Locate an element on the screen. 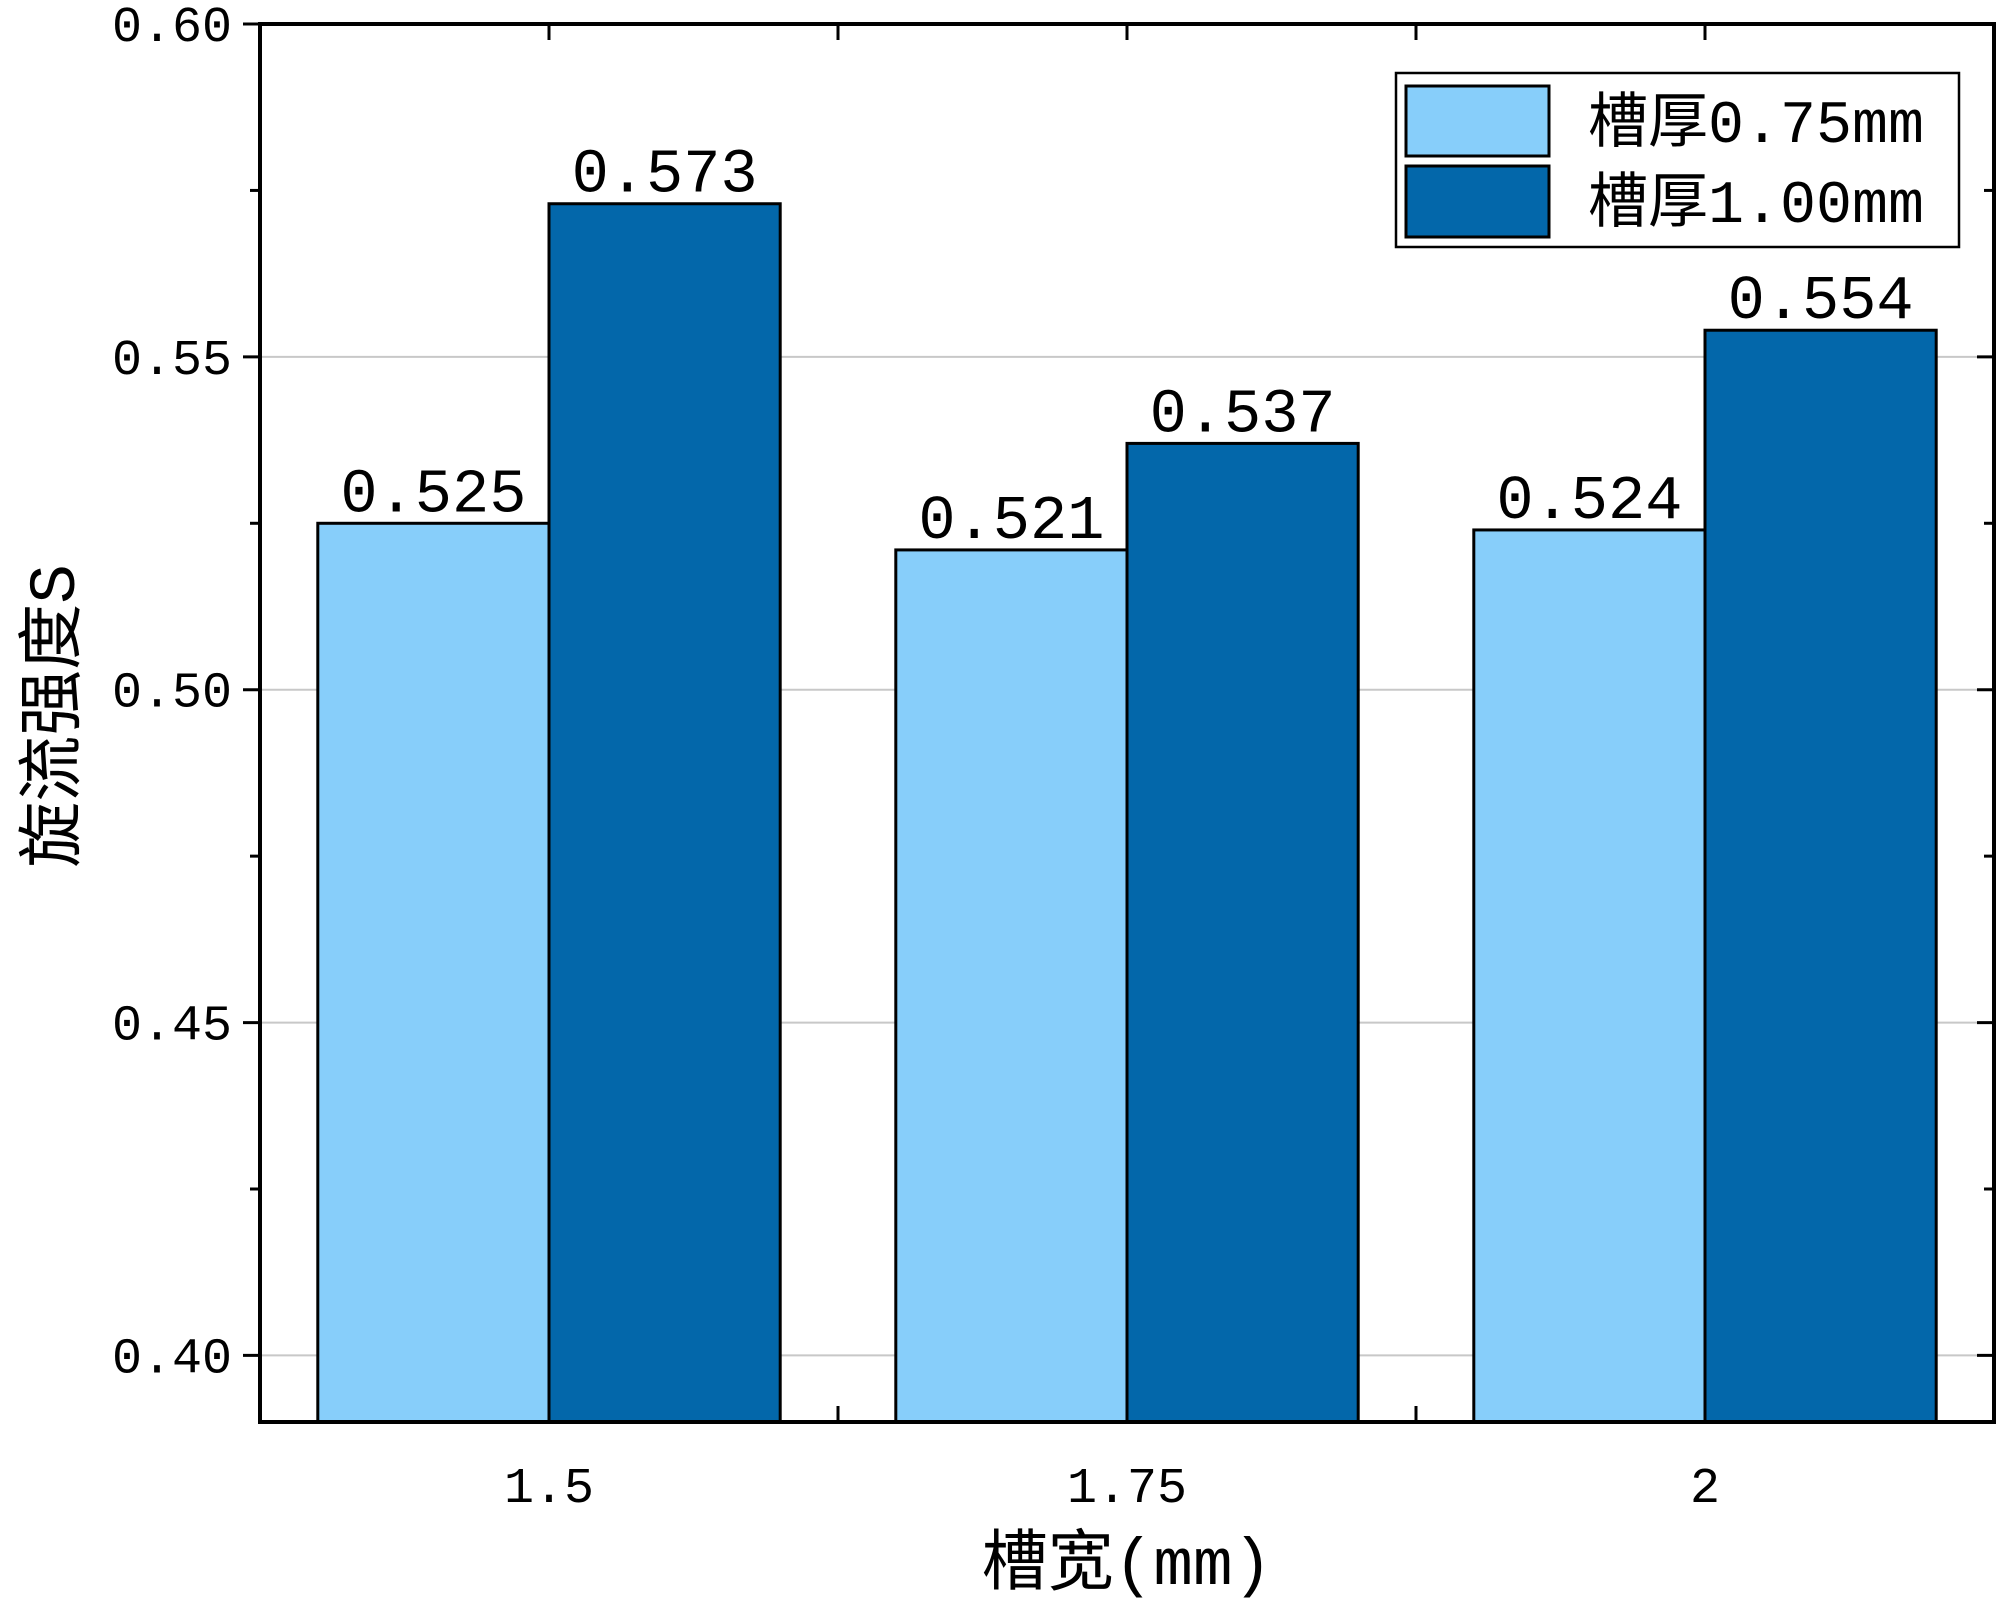 This screenshot has height=1606, width=2000. x-tick-label: 1.75 is located at coordinates (1127, 1489).